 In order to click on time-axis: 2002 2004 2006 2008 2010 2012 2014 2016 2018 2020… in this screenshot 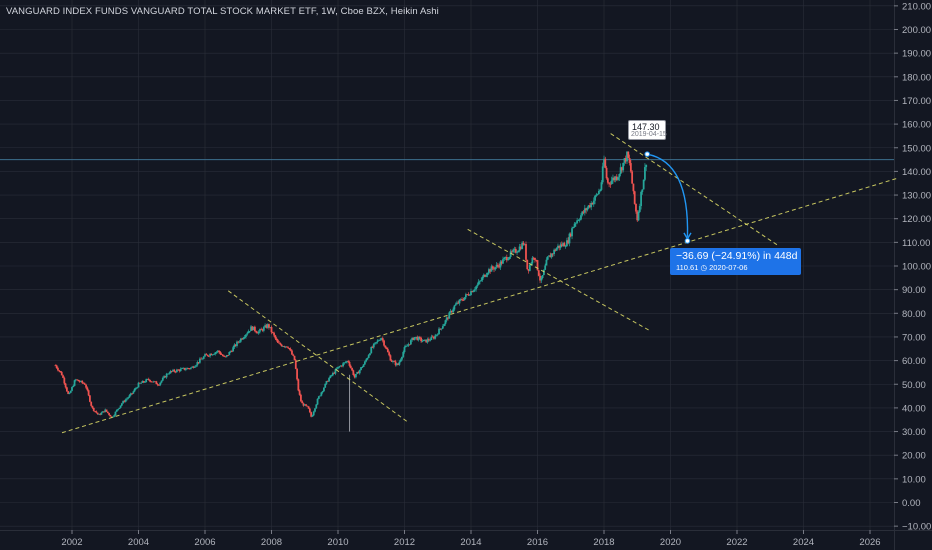, I will do `click(471, 539)`.